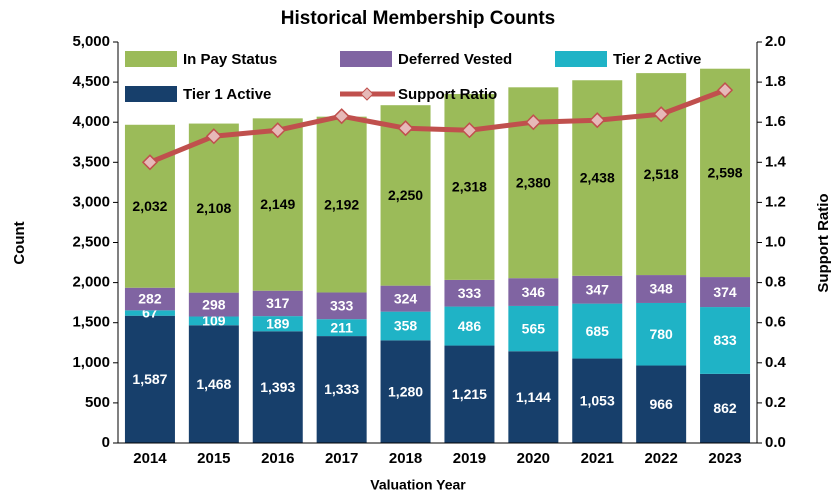 This screenshot has height=496, width=836. Describe the element at coordinates (91, 322) in the screenshot. I see `y-tick-label: 1,500` at that location.